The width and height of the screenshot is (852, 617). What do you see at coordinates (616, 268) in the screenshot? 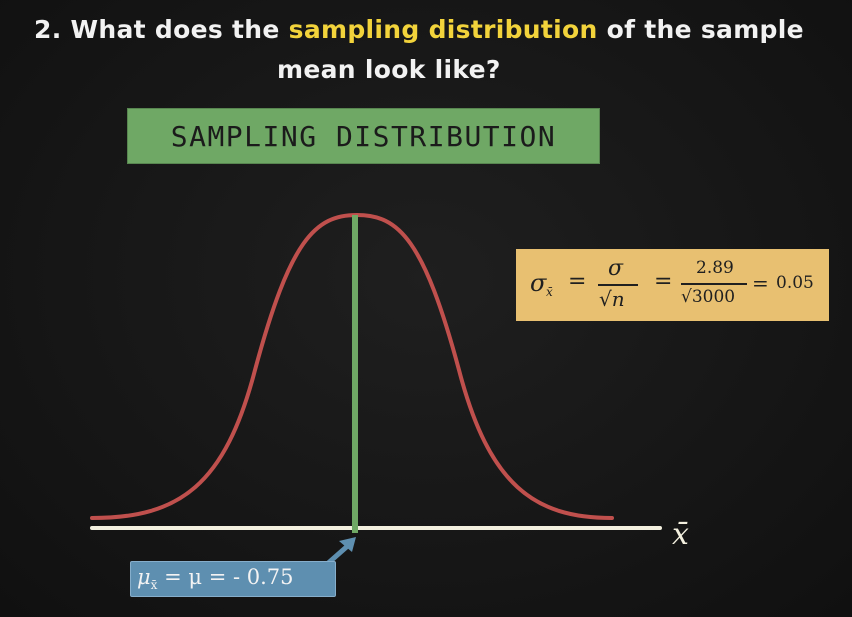
I see `formula-numerator-sigma: σ` at bounding box center [616, 268].